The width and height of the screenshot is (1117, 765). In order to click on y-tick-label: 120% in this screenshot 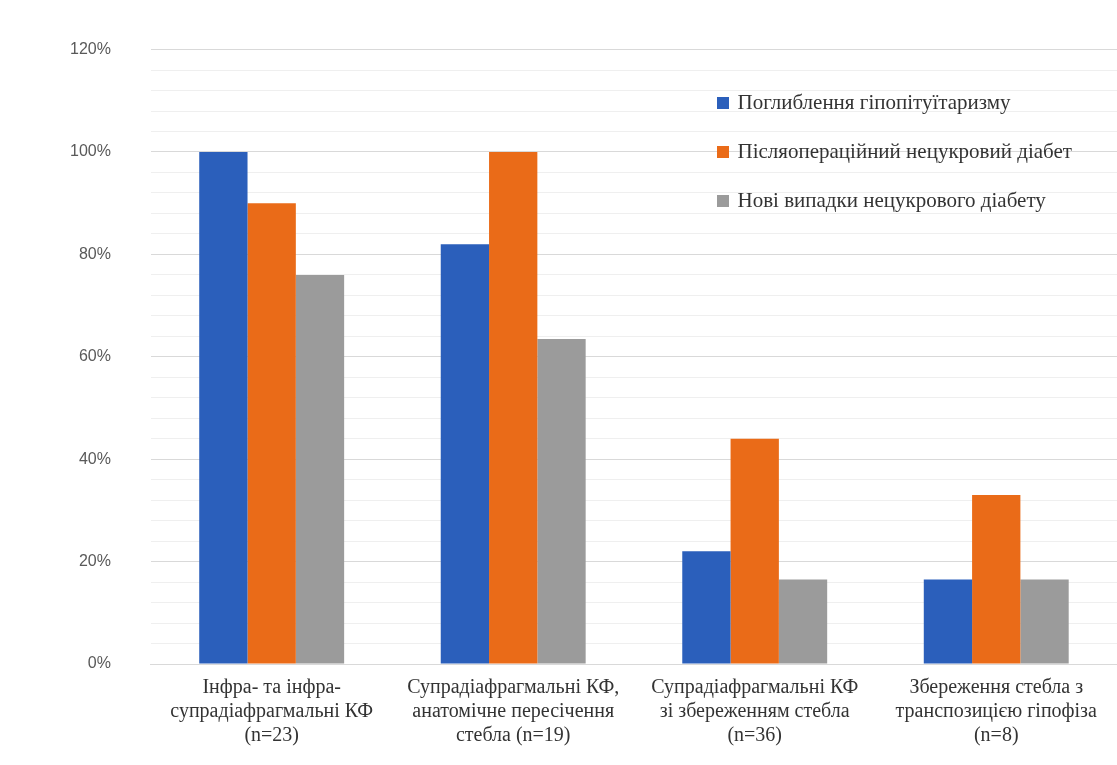, I will do `click(90, 49)`.